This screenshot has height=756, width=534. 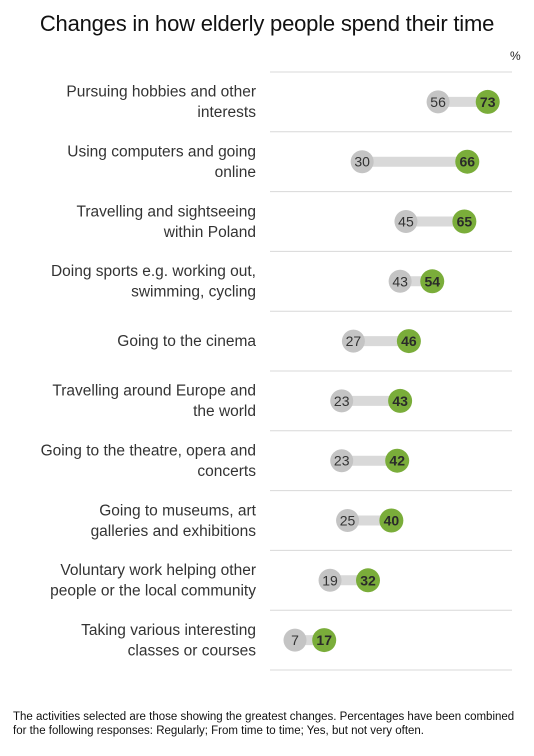 I want to click on before-value-label: 43, so click(x=400, y=281).